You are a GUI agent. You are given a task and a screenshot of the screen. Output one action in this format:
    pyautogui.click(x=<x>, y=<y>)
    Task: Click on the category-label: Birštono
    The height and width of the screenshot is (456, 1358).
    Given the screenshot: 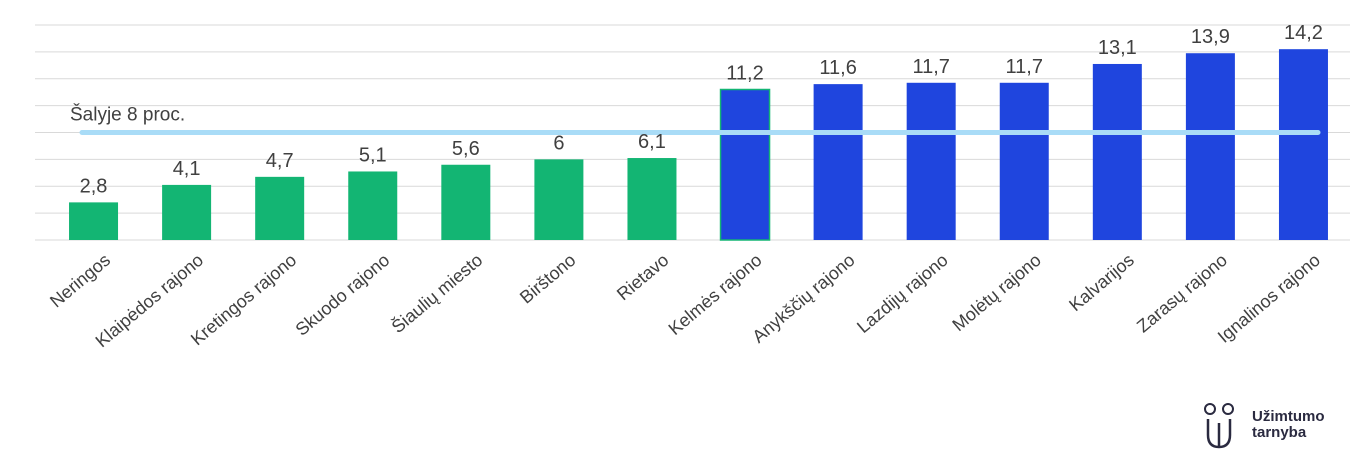 What is the action you would take?
    pyautogui.click(x=547, y=279)
    